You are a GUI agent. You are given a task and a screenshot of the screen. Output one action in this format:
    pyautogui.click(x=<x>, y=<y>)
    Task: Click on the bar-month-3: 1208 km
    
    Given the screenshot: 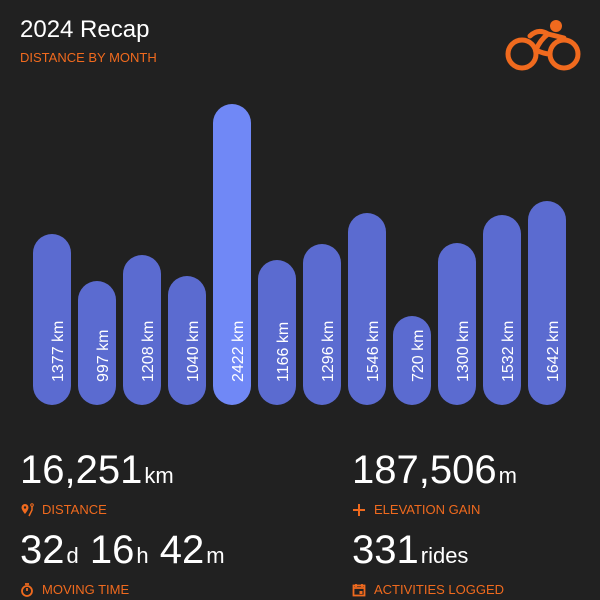 What is the action you would take?
    pyautogui.click(x=142, y=329)
    